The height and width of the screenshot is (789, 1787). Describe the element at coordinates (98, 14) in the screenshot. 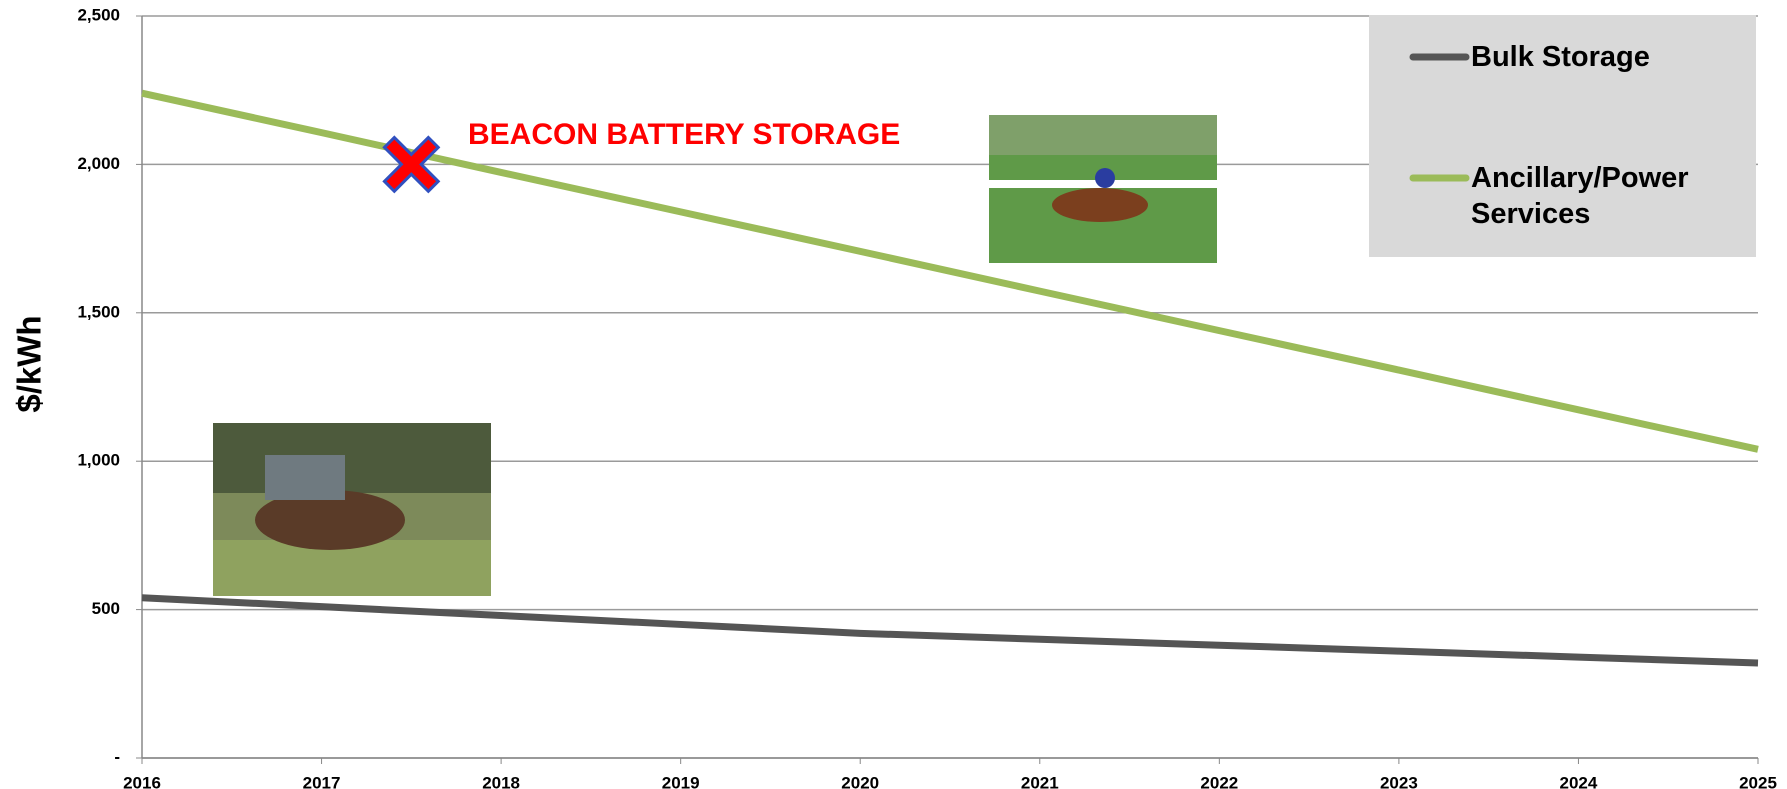

I see `y-tick-label: 2,500` at that location.